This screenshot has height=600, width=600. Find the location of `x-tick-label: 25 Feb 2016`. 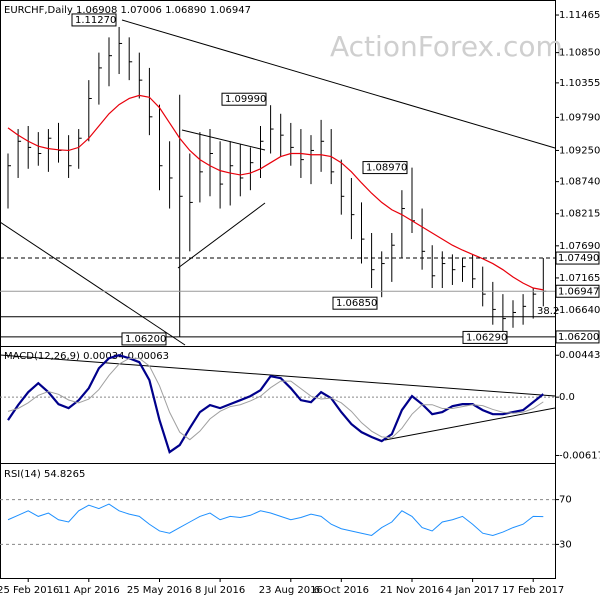

x-tick-label: 25 Feb 2016 is located at coordinates (29, 590).